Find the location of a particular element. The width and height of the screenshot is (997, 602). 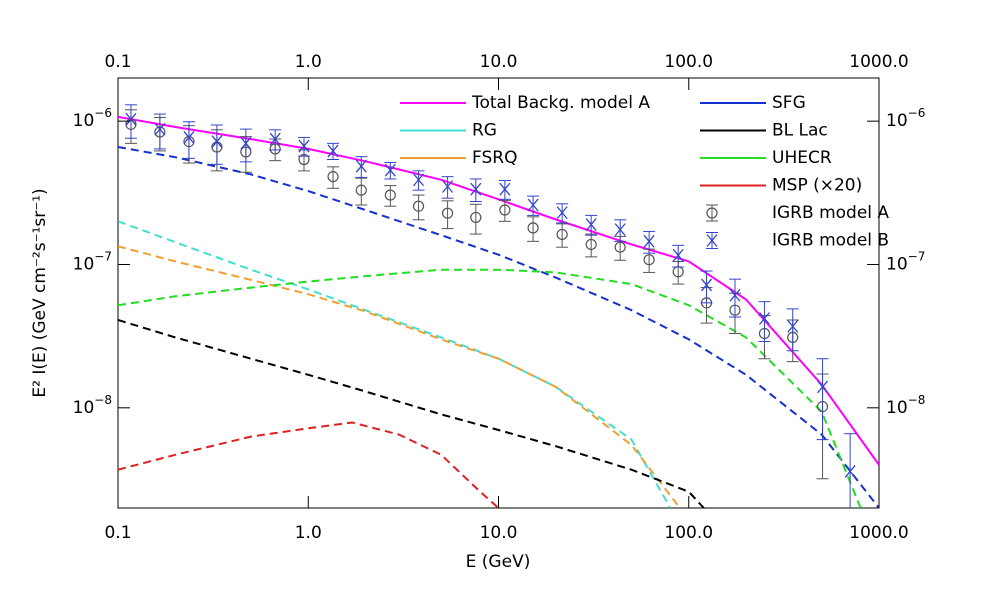

legend-label: FSRQ is located at coordinates (494, 158).